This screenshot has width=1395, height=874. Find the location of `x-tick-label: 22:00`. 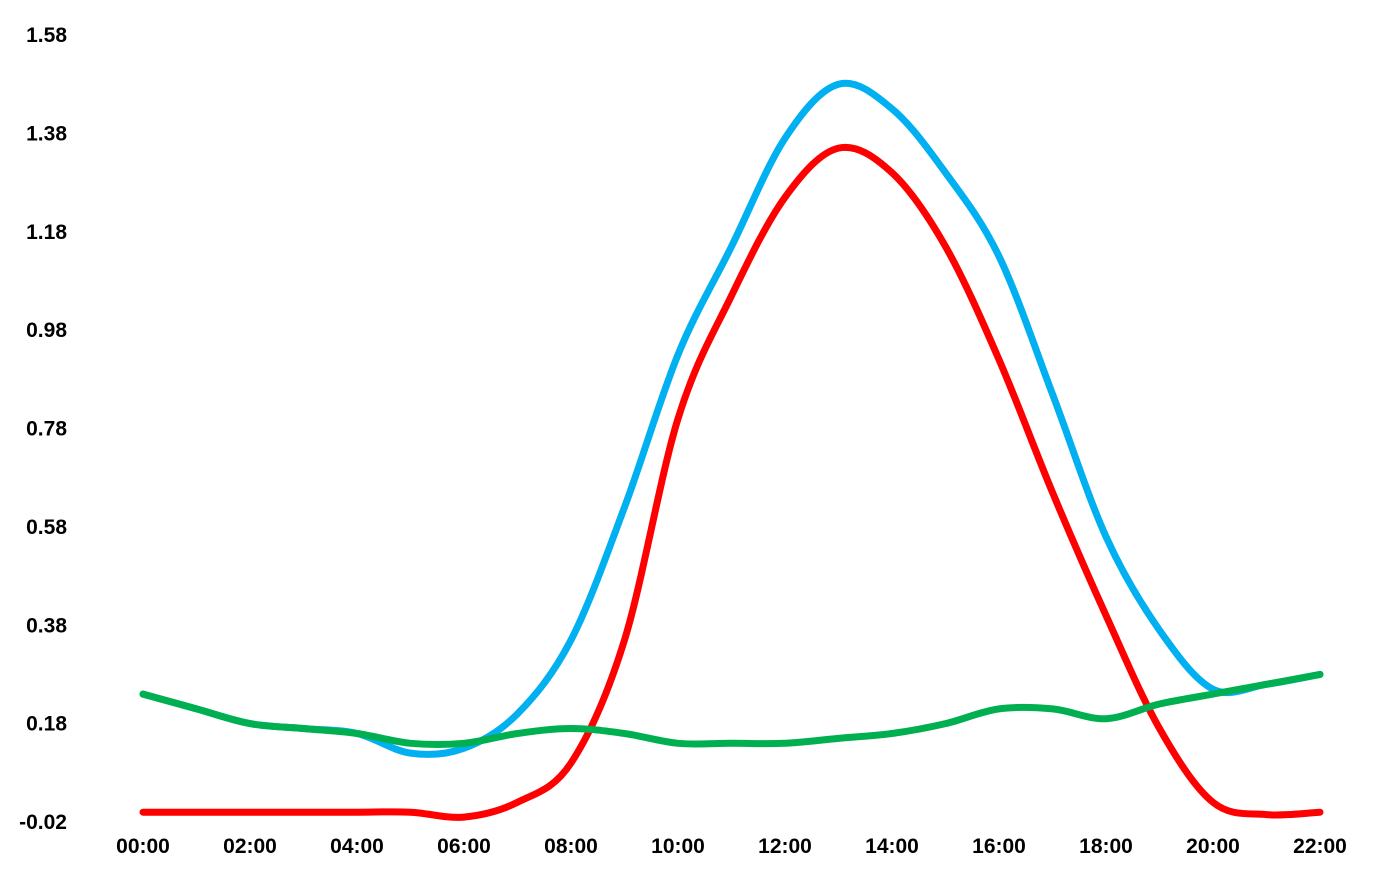

x-tick-label: 22:00 is located at coordinates (1320, 846).